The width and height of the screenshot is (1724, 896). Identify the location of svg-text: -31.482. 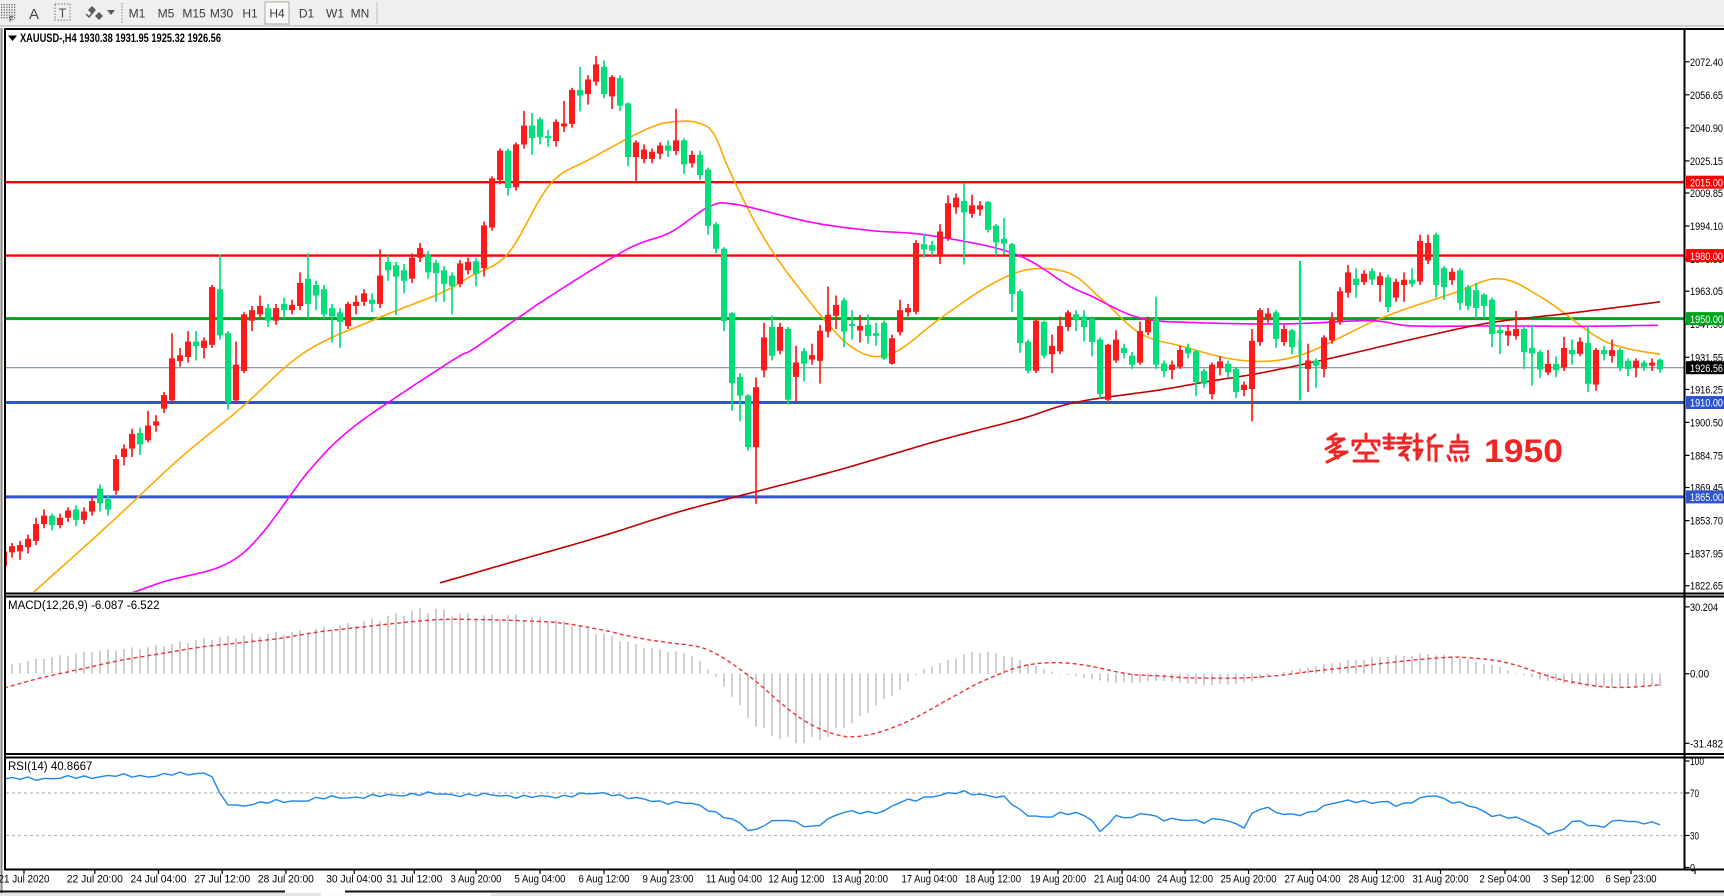
(1706, 744).